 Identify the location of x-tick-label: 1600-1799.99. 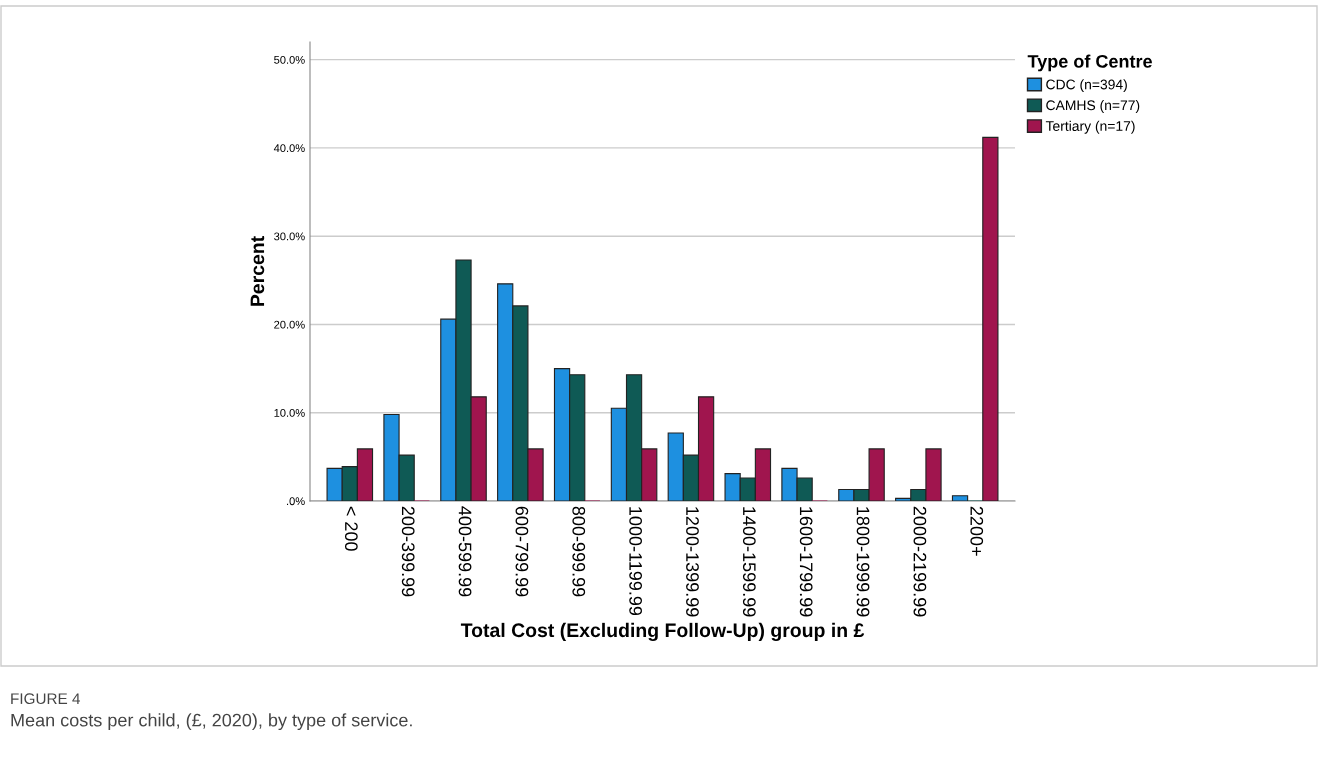
(806, 562).